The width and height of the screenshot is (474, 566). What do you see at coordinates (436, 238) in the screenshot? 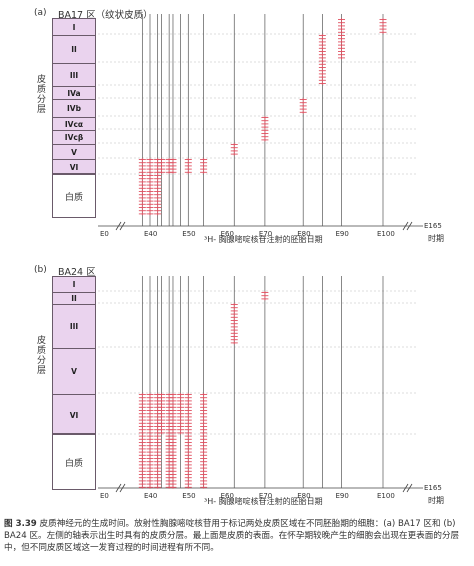
I see `panel-a-x-end-sub: 时期` at bounding box center [436, 238].